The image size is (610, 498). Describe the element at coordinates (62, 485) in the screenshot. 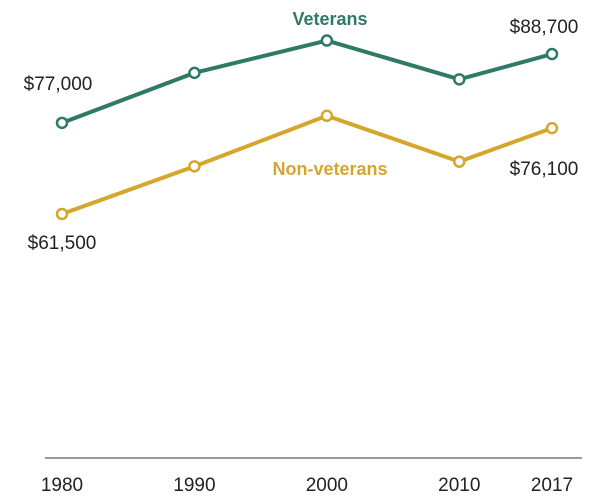

I see `x-tick-label: 1980` at that location.